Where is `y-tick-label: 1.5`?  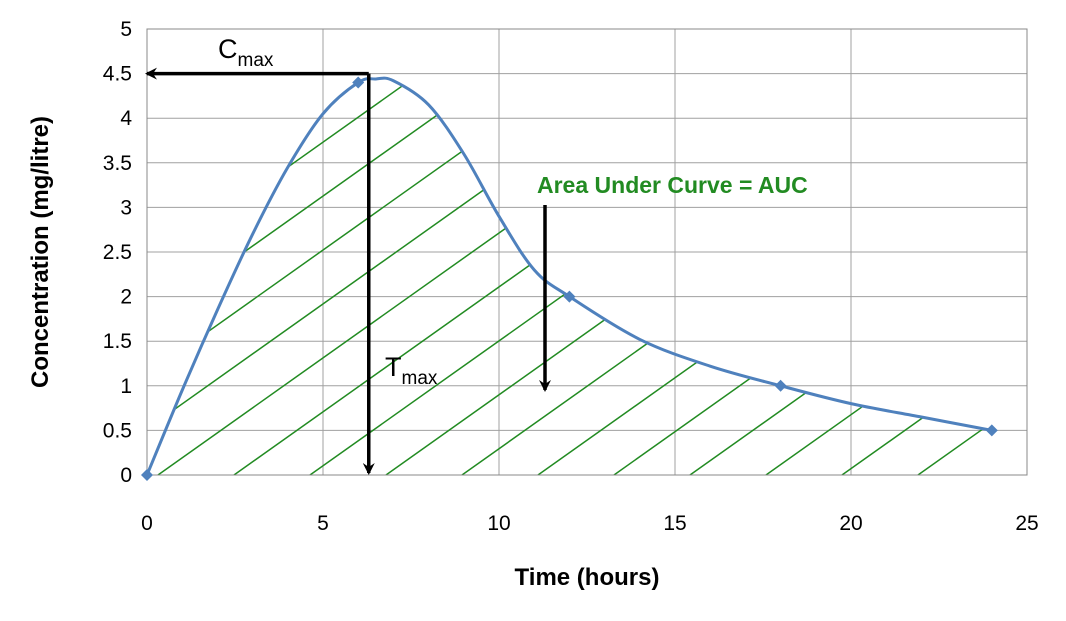
y-tick-label: 1.5 is located at coordinates (117, 341).